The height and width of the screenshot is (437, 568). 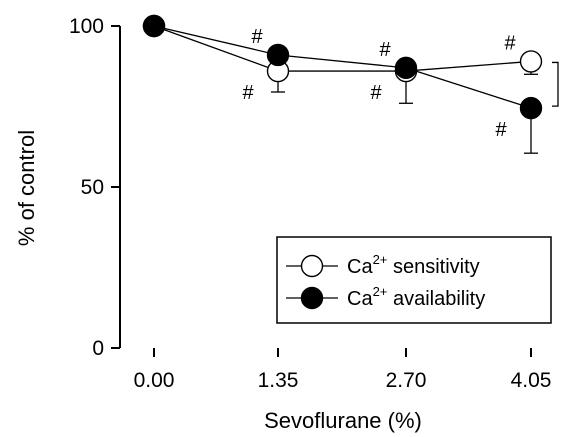 What do you see at coordinates (406, 380) in the screenshot?
I see `x-tick-label: 2.70` at bounding box center [406, 380].